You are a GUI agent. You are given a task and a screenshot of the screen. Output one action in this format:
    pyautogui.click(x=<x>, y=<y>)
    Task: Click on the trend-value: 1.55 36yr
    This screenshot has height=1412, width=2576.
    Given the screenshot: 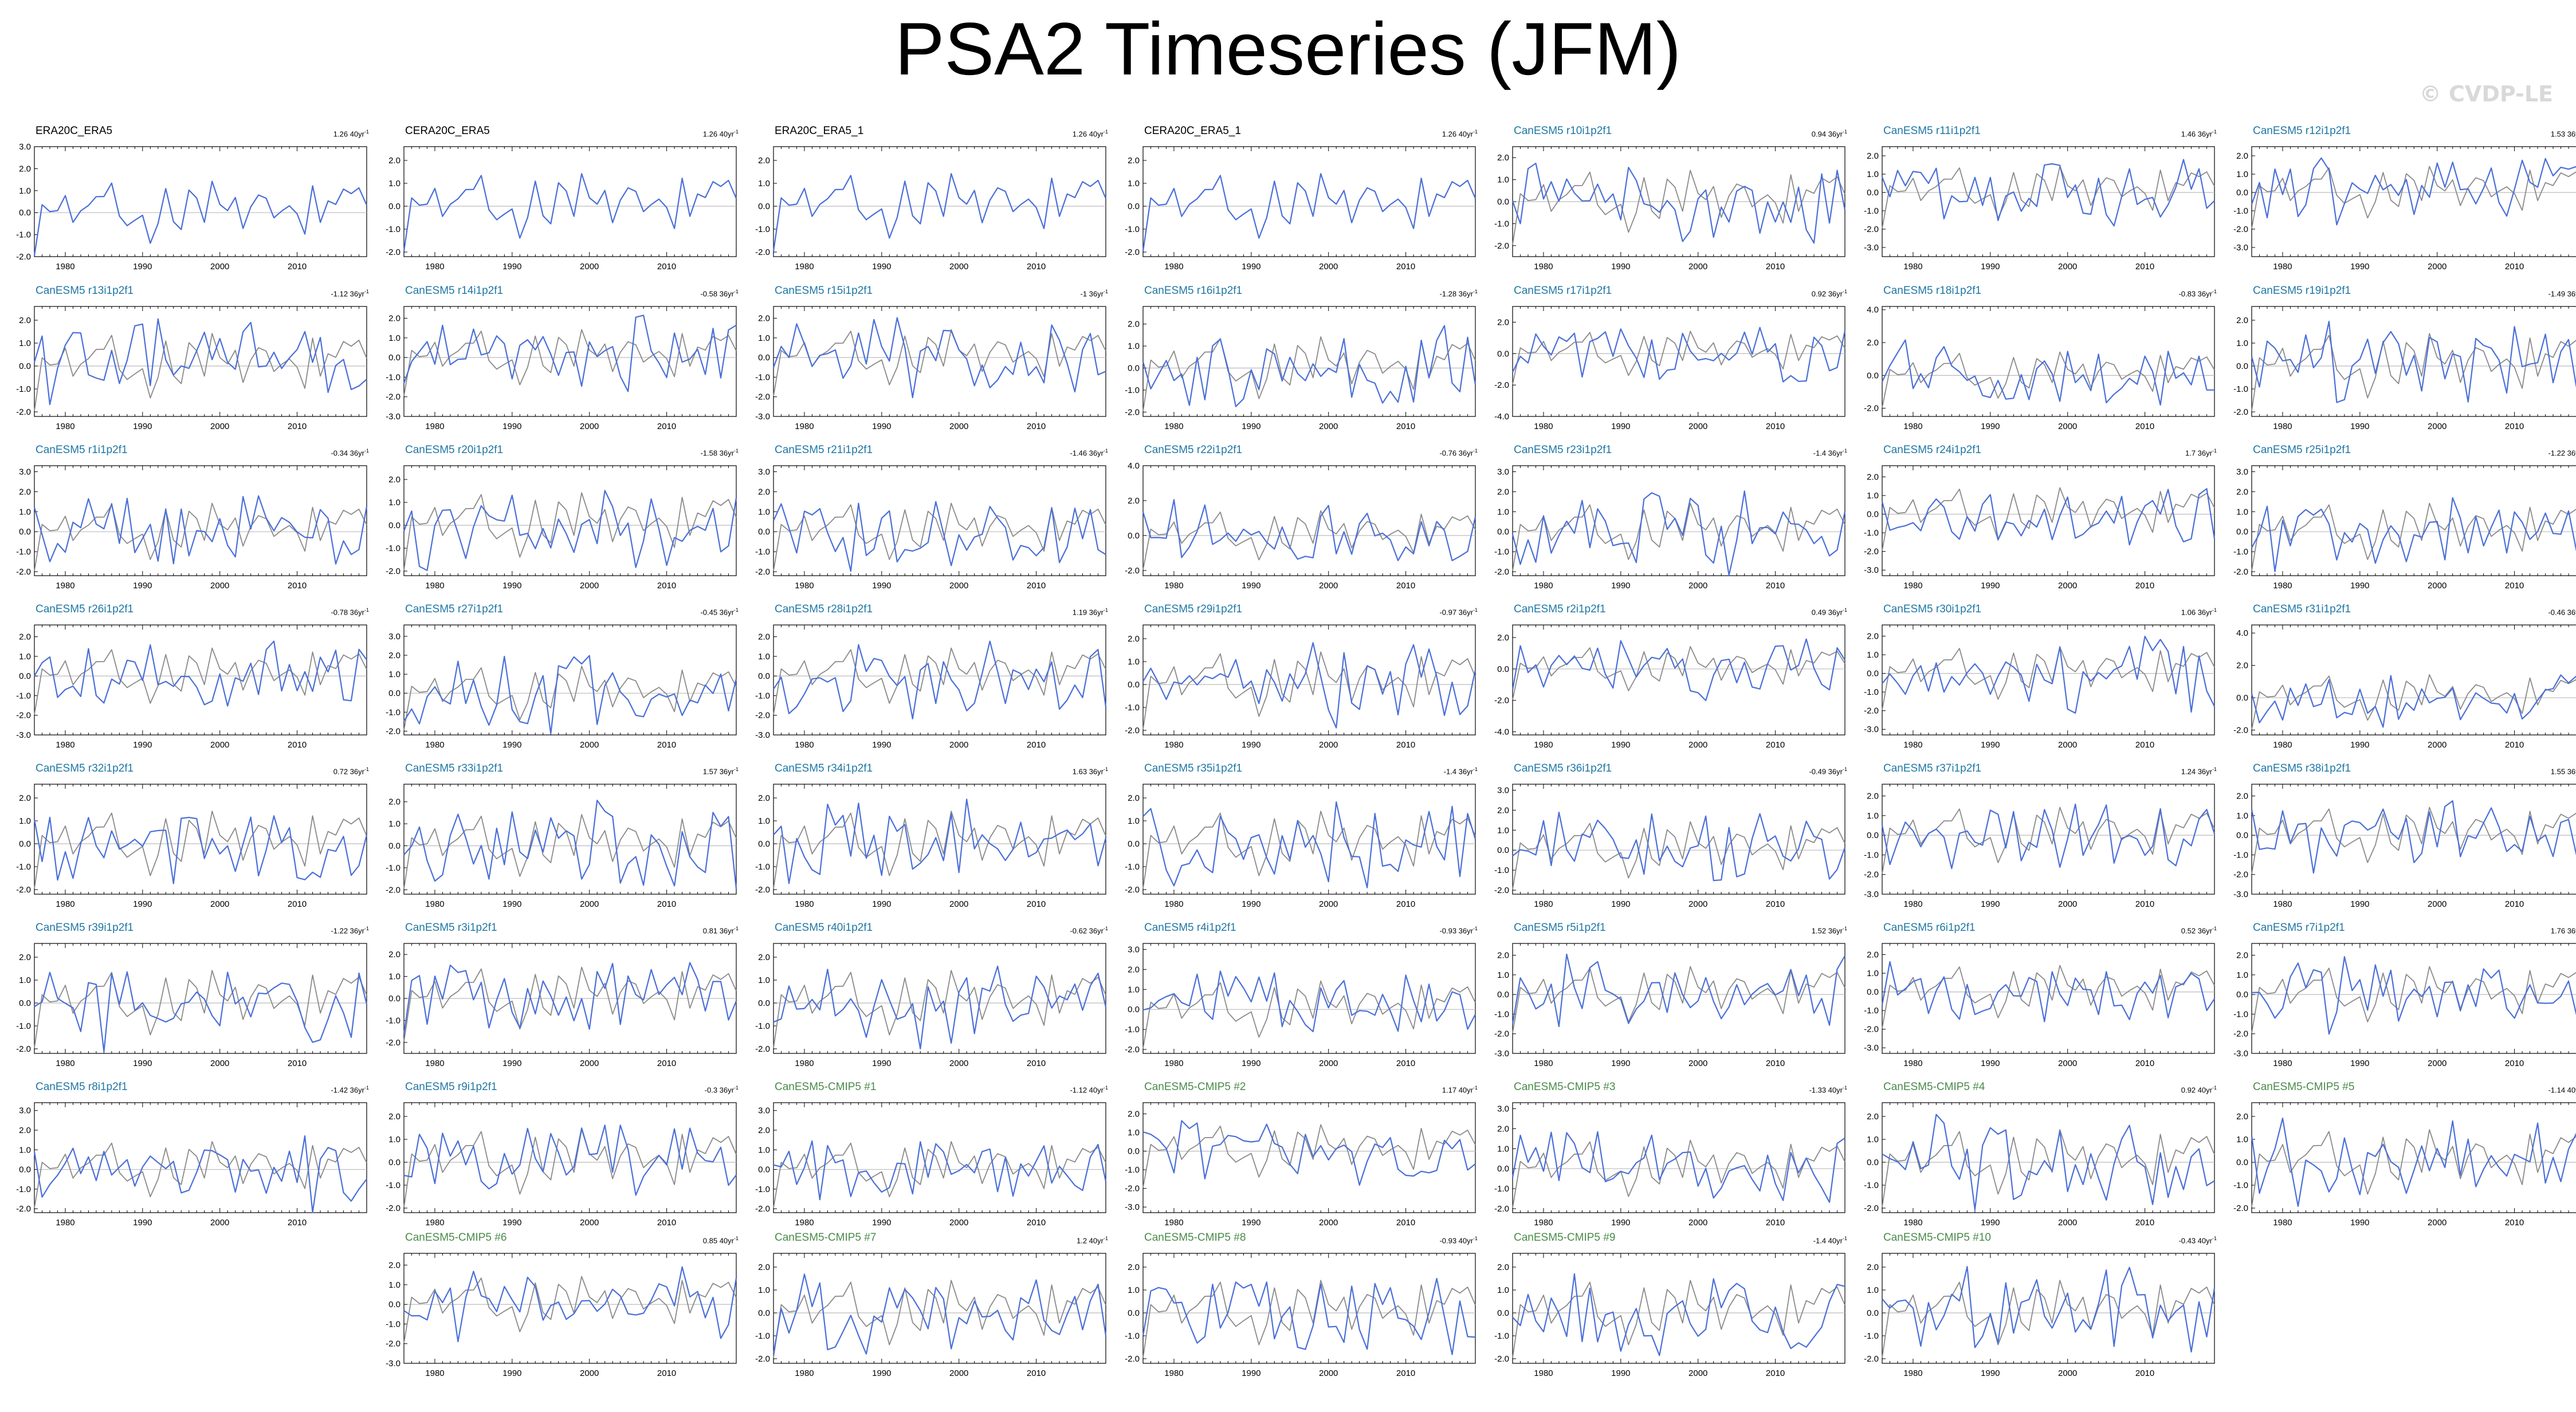 What is the action you would take?
    pyautogui.click(x=2563, y=771)
    